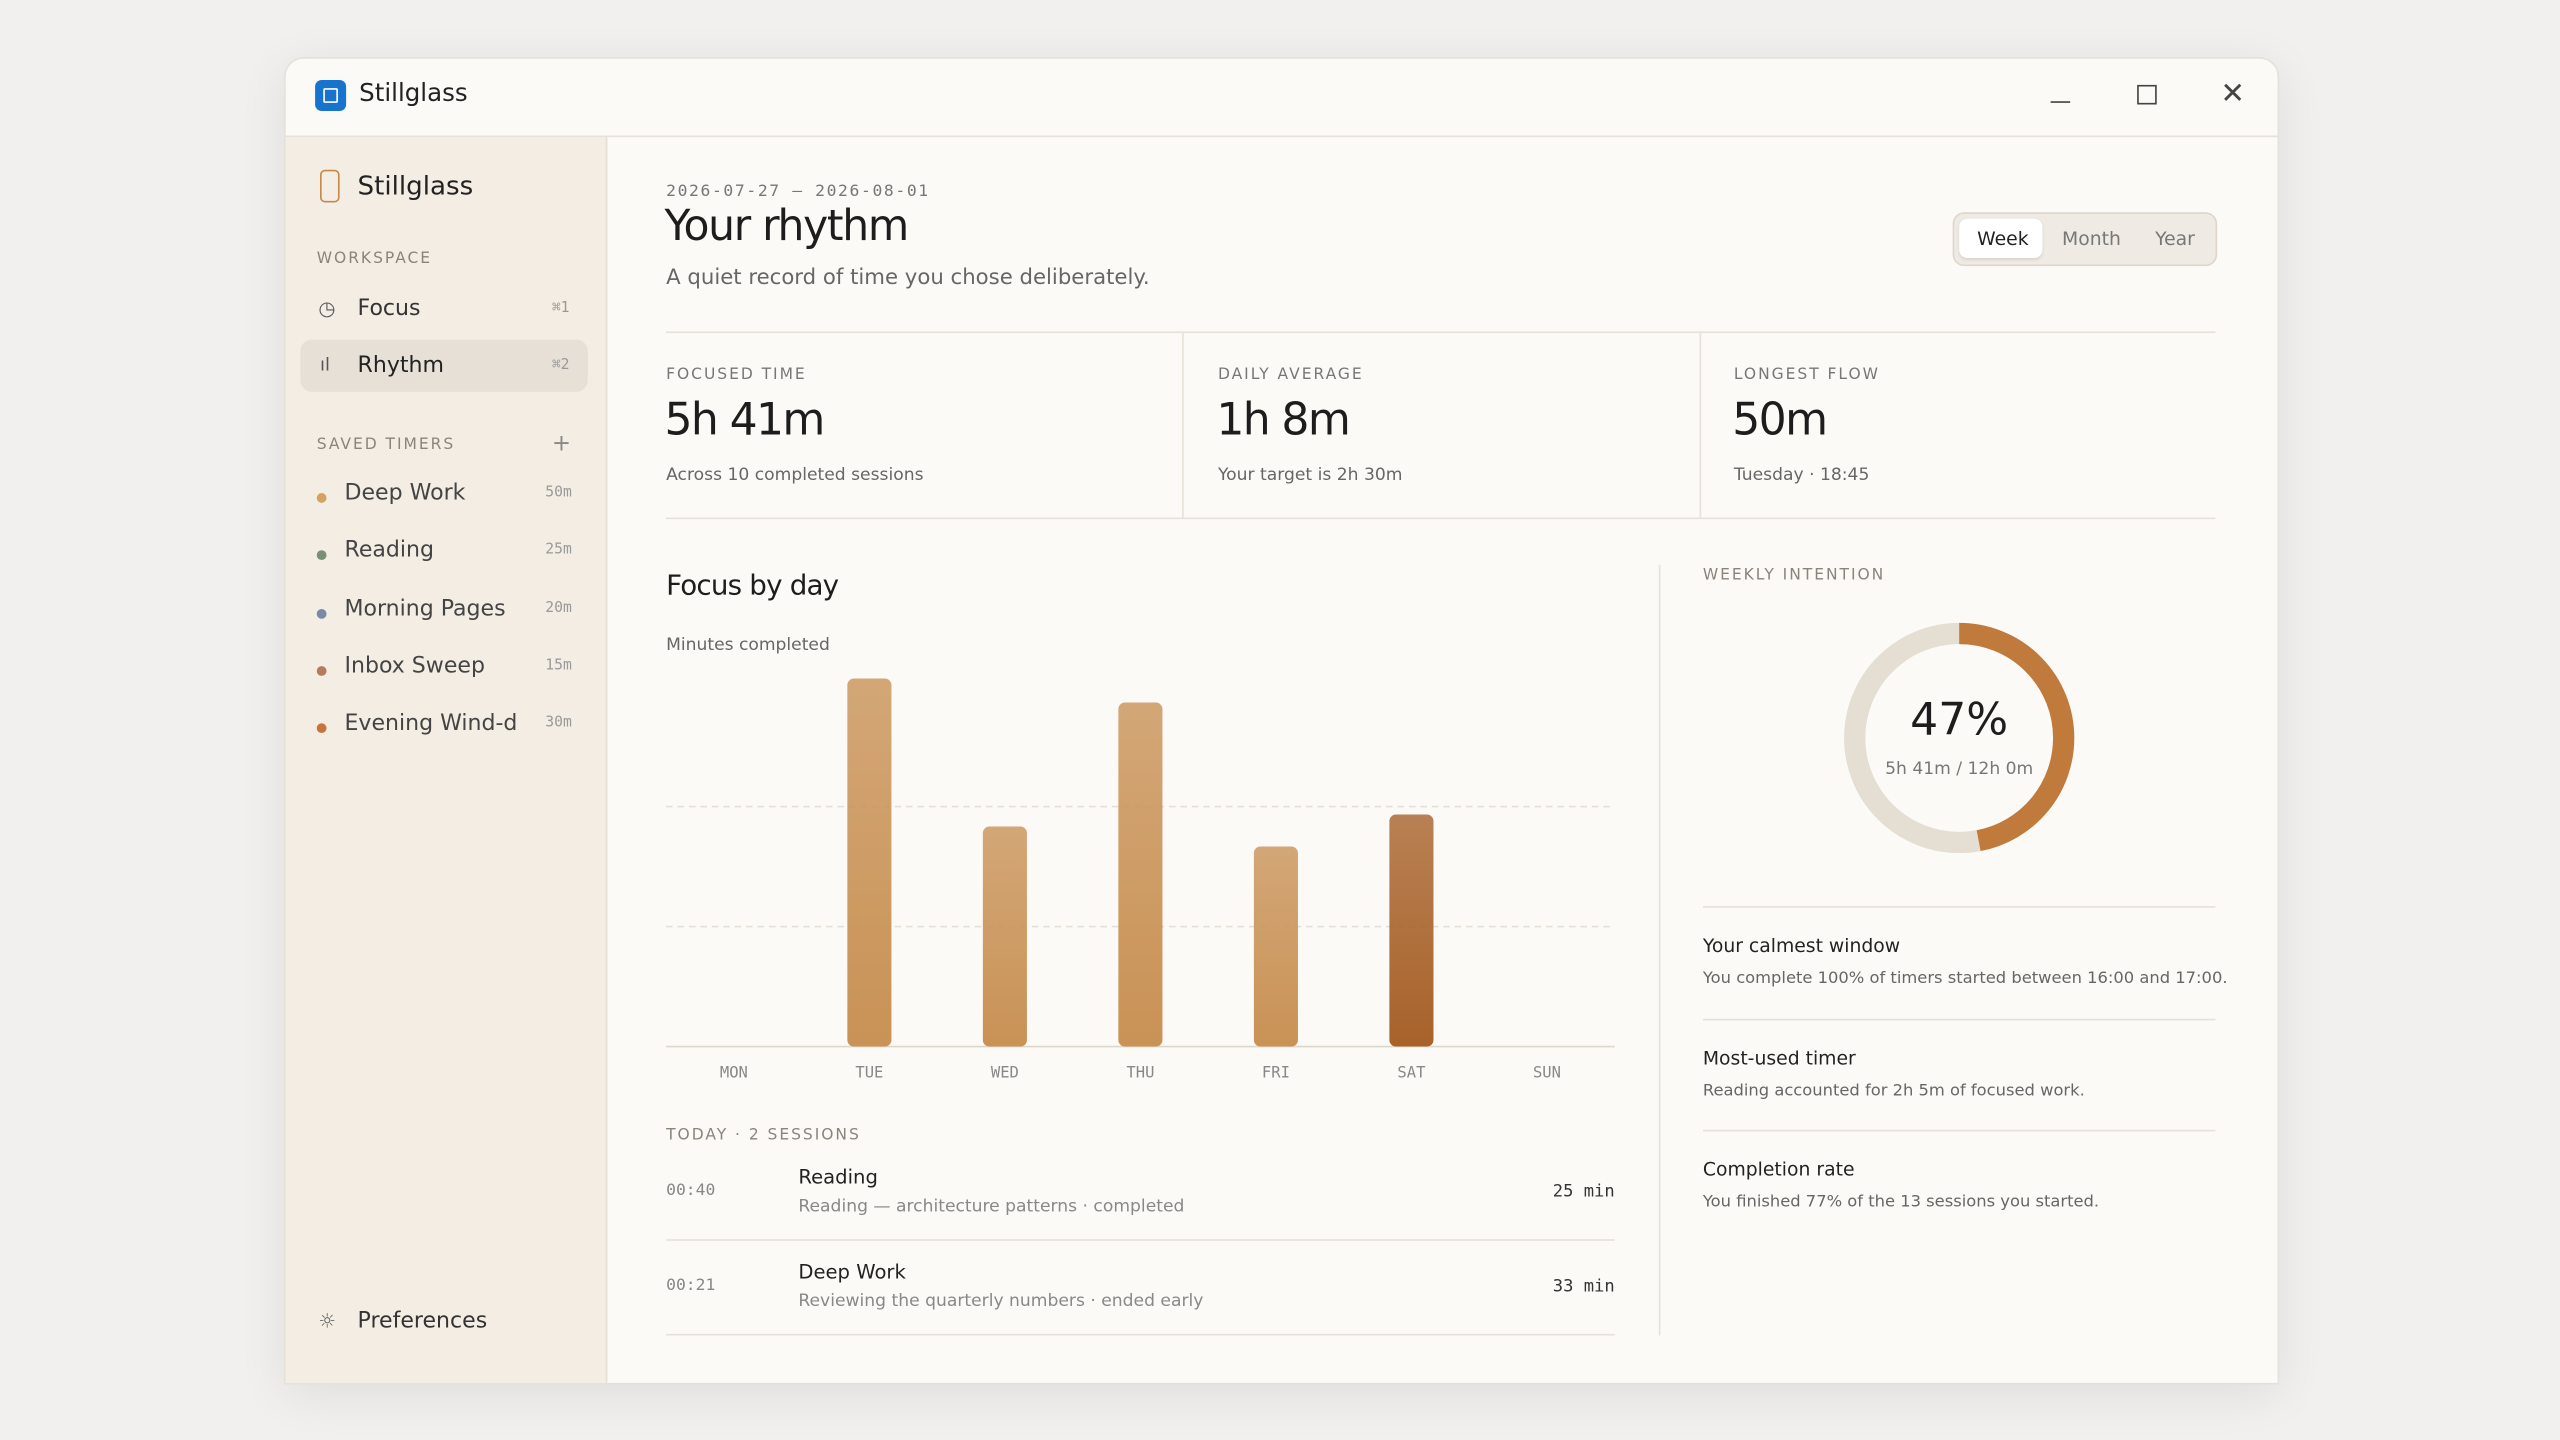 Image resolution: width=2560 pixels, height=1440 pixels. Describe the element at coordinates (425, 608) in the screenshot. I see `timer-name: Morning Pages` at that location.